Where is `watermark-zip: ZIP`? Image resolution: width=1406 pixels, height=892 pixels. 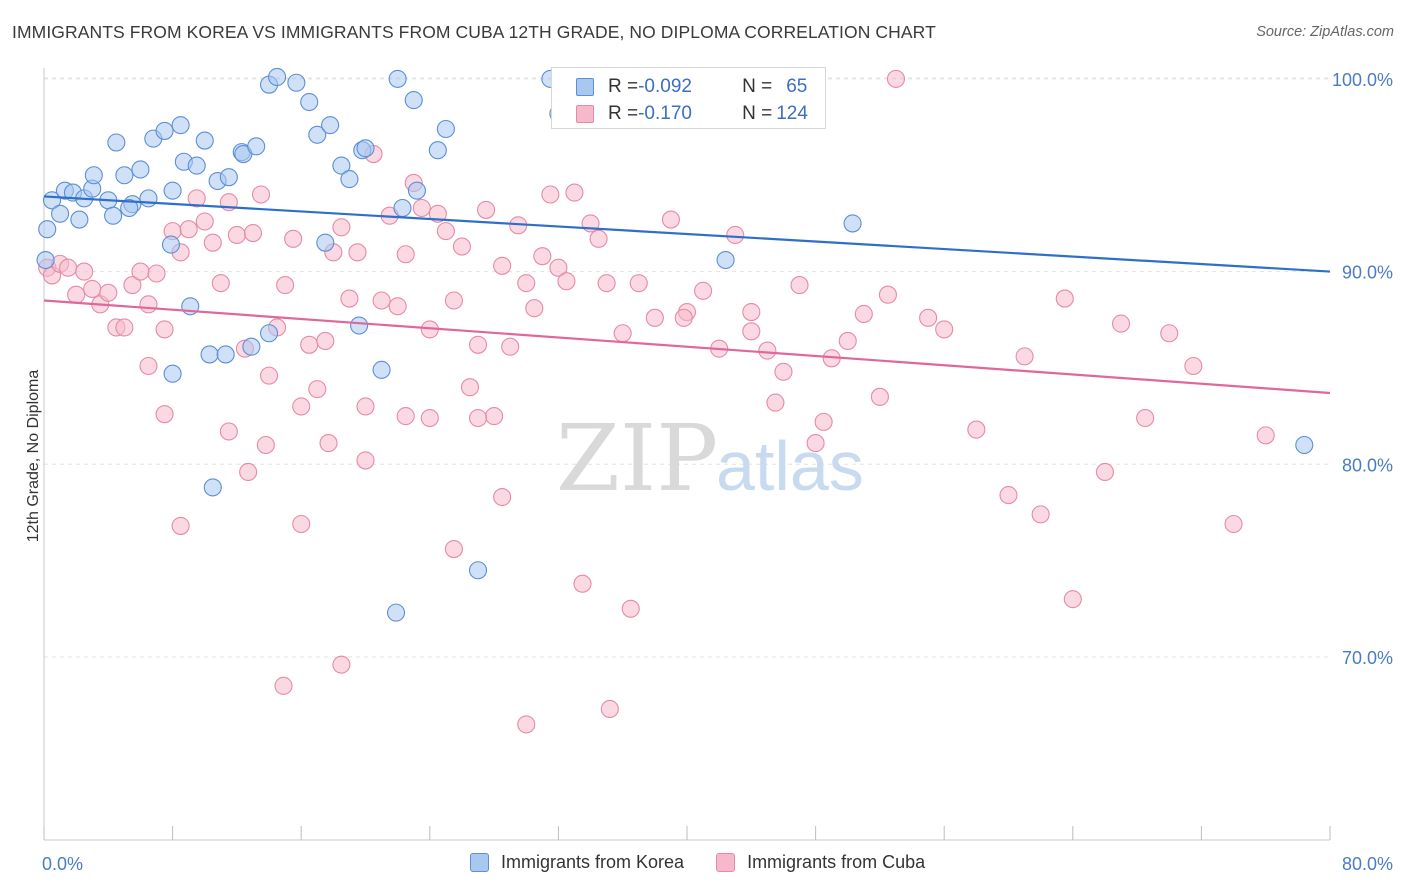 watermark-zip: ZIP is located at coordinates (637, 458).